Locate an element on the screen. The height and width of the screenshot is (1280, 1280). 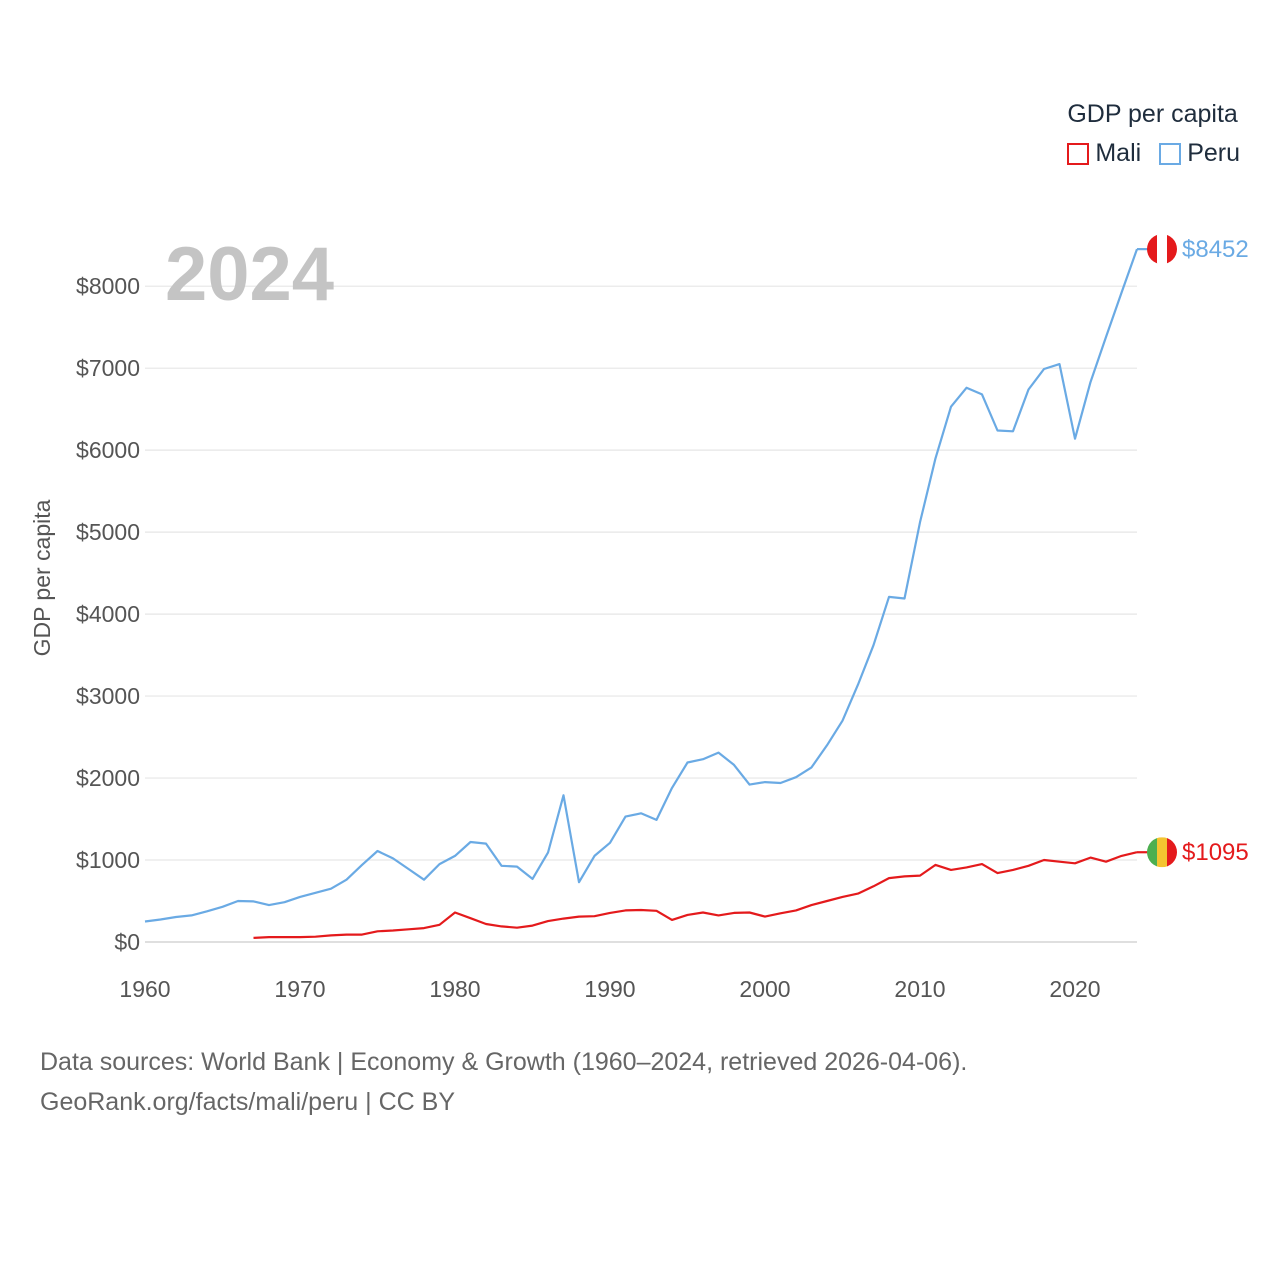
legend-label-peru: Peru is located at coordinates (1213, 153).